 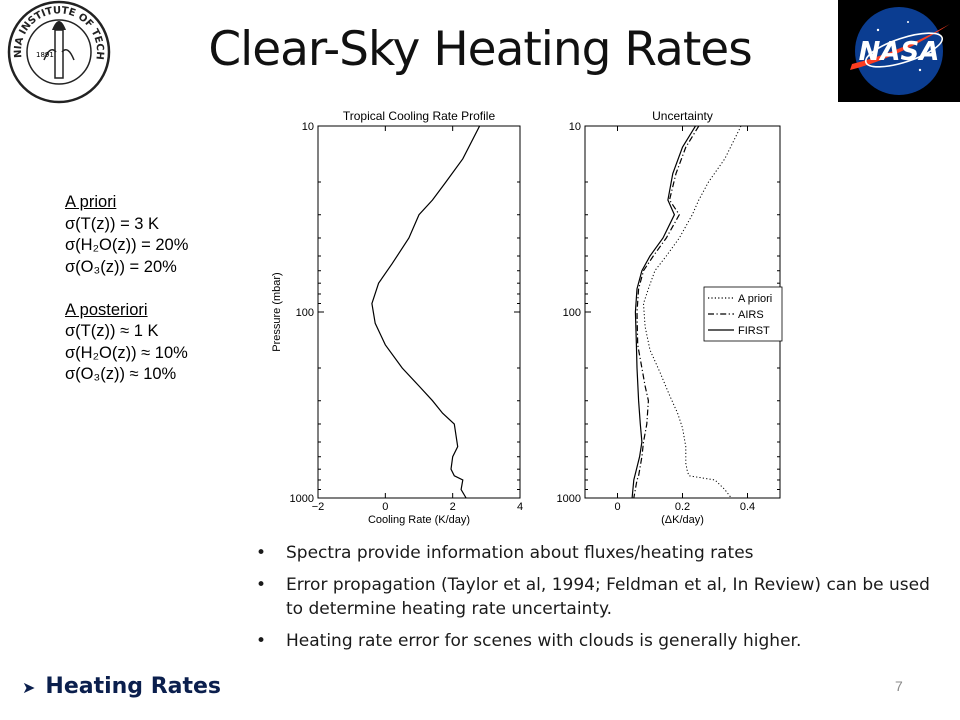 What do you see at coordinates (121, 266) in the screenshot?
I see `apriori-ozone: σ(O₃(z)) = 20%` at bounding box center [121, 266].